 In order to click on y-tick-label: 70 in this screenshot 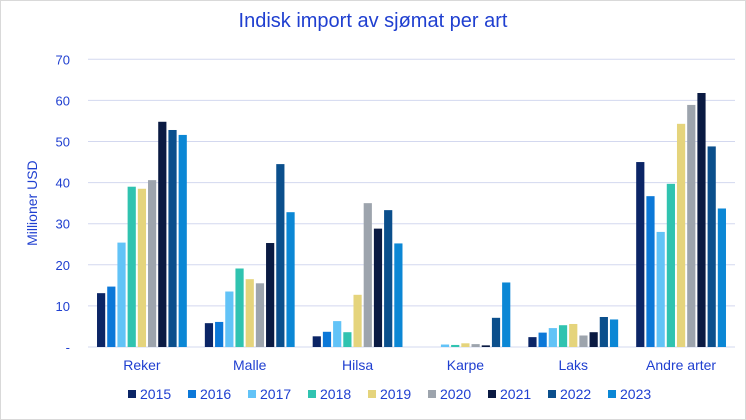, I will do `click(63, 59)`.